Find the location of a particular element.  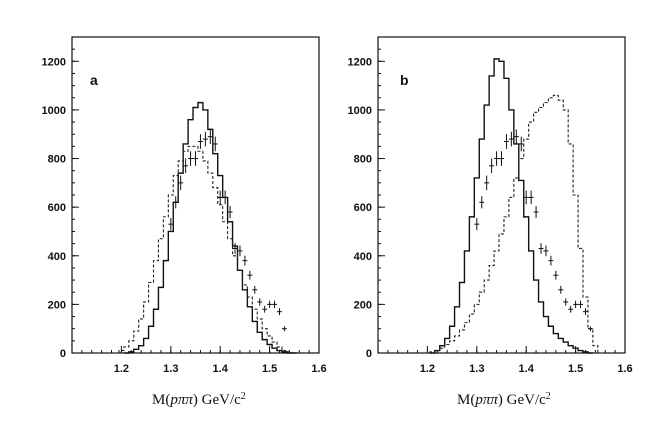

panel-b-xtick-label: 1.2 is located at coordinates (427, 369).